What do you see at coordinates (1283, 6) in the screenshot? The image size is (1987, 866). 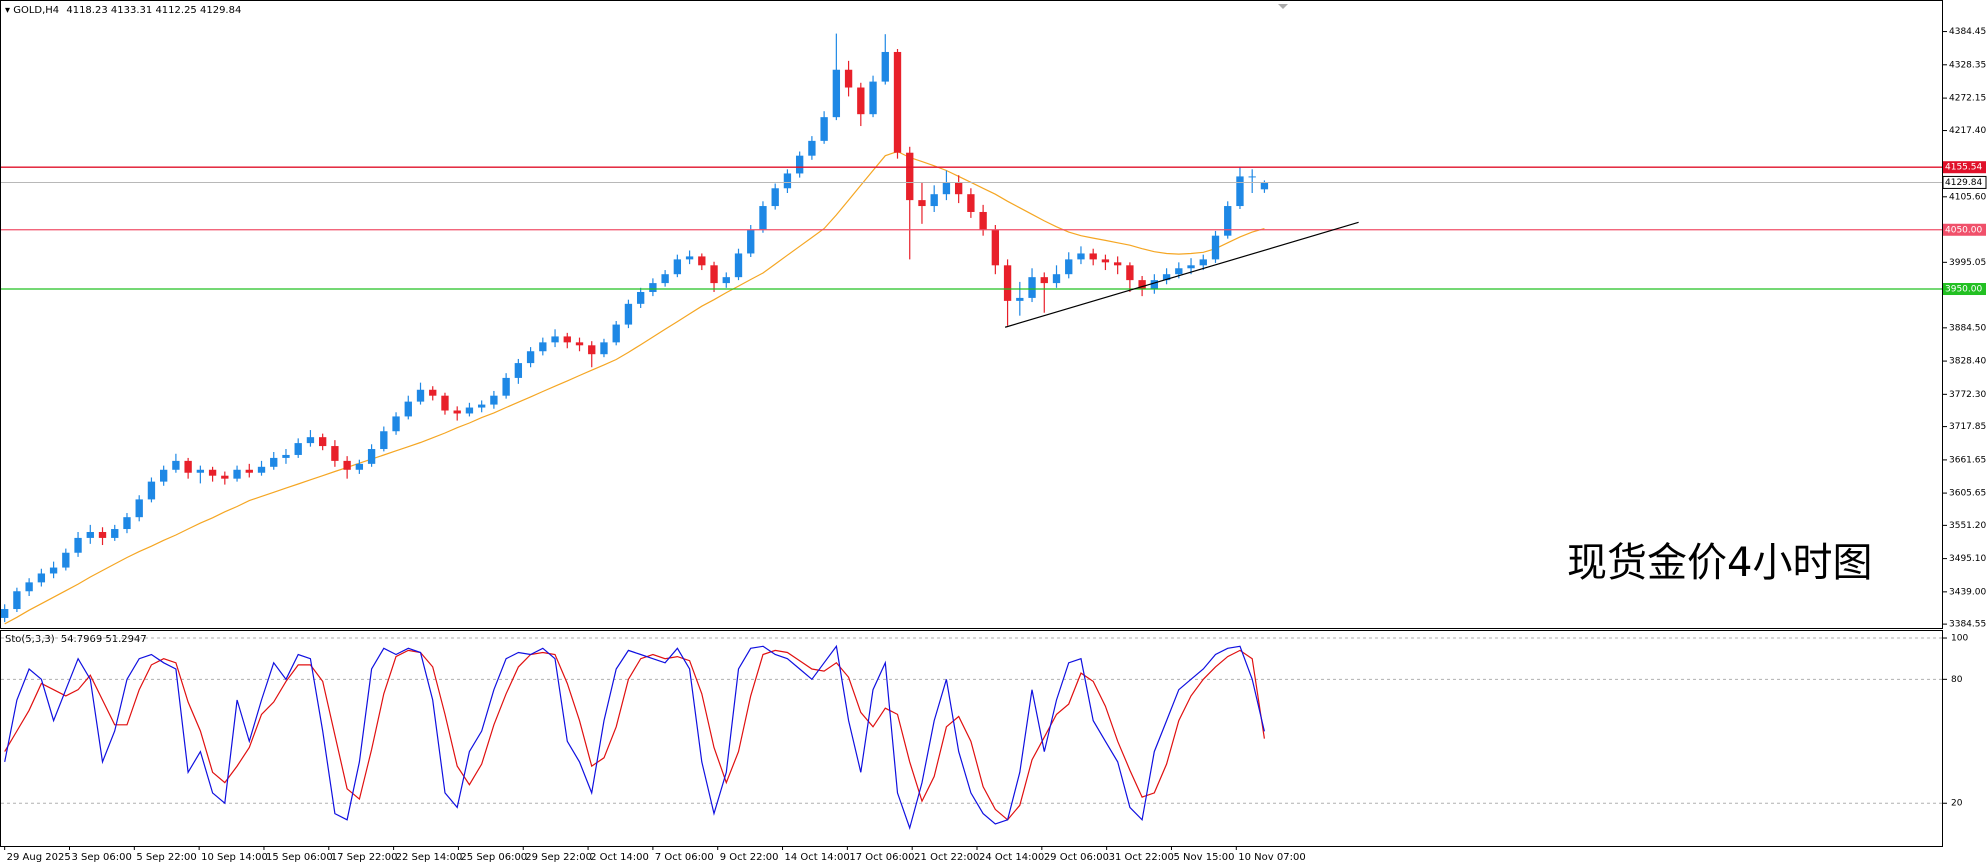 I see `shift-marker` at bounding box center [1283, 6].